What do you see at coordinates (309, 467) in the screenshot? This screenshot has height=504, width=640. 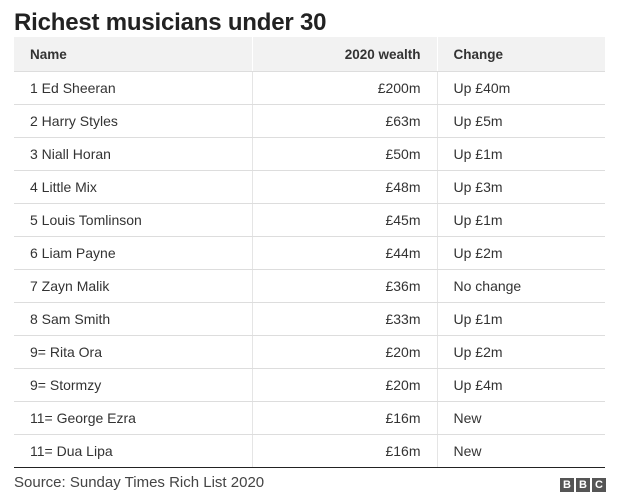 I see `footer-divider` at bounding box center [309, 467].